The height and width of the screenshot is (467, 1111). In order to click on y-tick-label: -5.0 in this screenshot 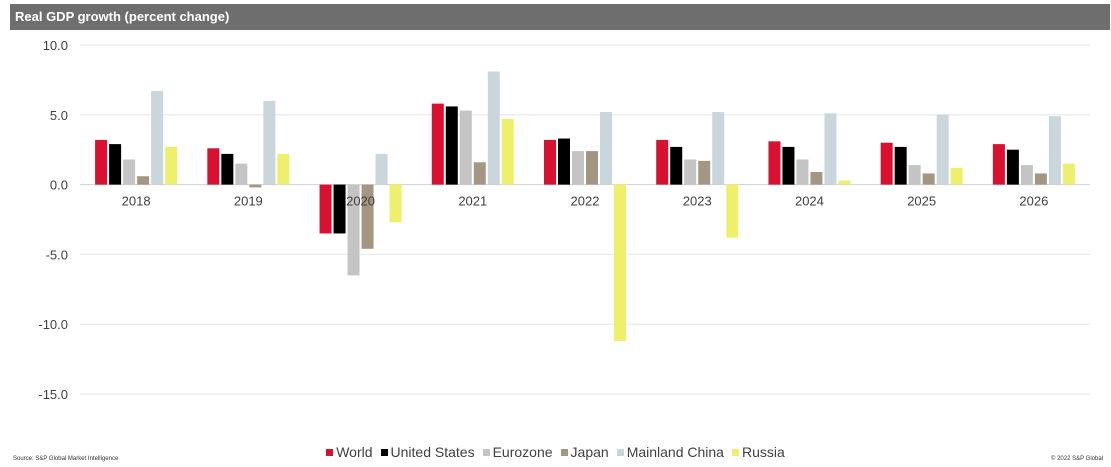, I will do `click(57, 254)`.